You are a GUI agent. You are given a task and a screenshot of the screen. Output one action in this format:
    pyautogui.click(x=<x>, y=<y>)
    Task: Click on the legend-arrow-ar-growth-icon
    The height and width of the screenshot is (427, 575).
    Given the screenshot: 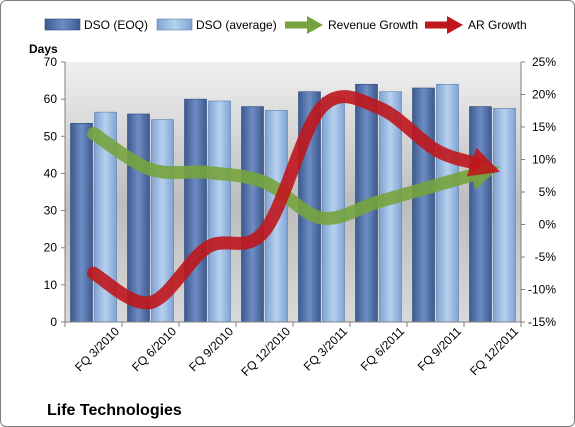 What is the action you would take?
    pyautogui.click(x=455, y=25)
    